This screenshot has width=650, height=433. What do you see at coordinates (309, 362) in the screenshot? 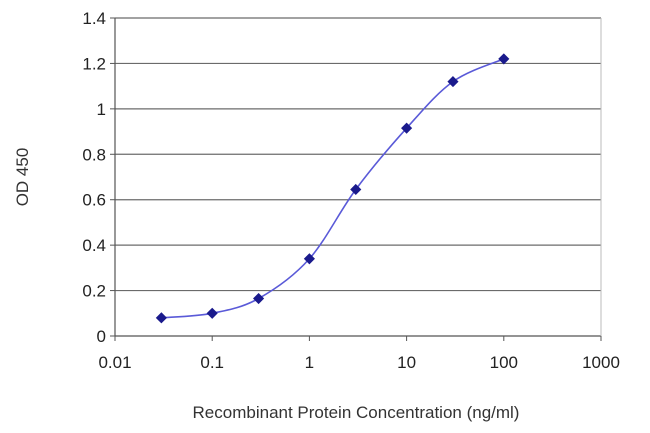
I see `x-tick-label: 1` at bounding box center [309, 362].